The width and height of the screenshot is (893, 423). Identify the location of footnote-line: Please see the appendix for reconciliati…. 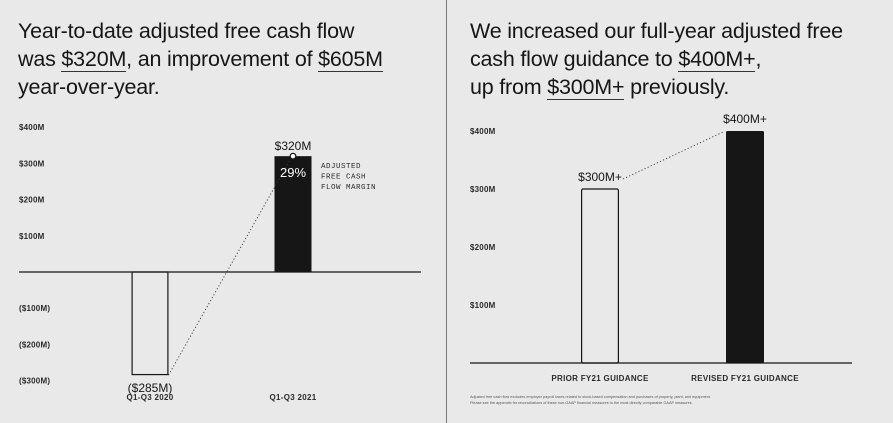
(581, 403).